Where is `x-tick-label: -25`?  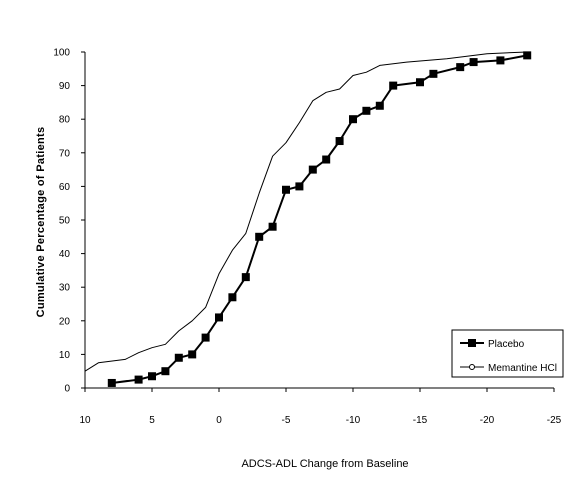 x-tick-label: -25 is located at coordinates (554, 420).